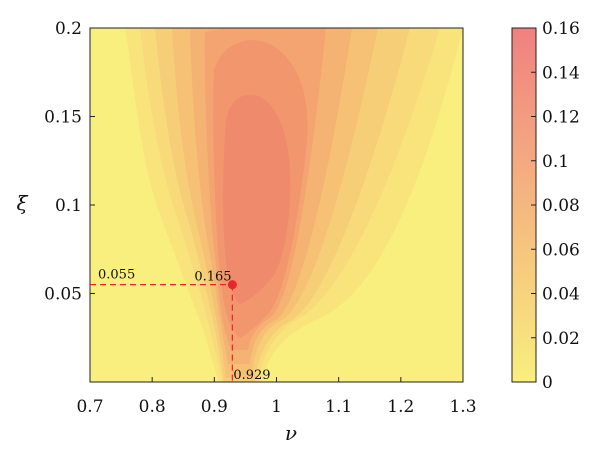 The image size is (600, 456). What do you see at coordinates (251, 375) in the screenshot?
I see `peak-x-label: 0.929` at bounding box center [251, 375].